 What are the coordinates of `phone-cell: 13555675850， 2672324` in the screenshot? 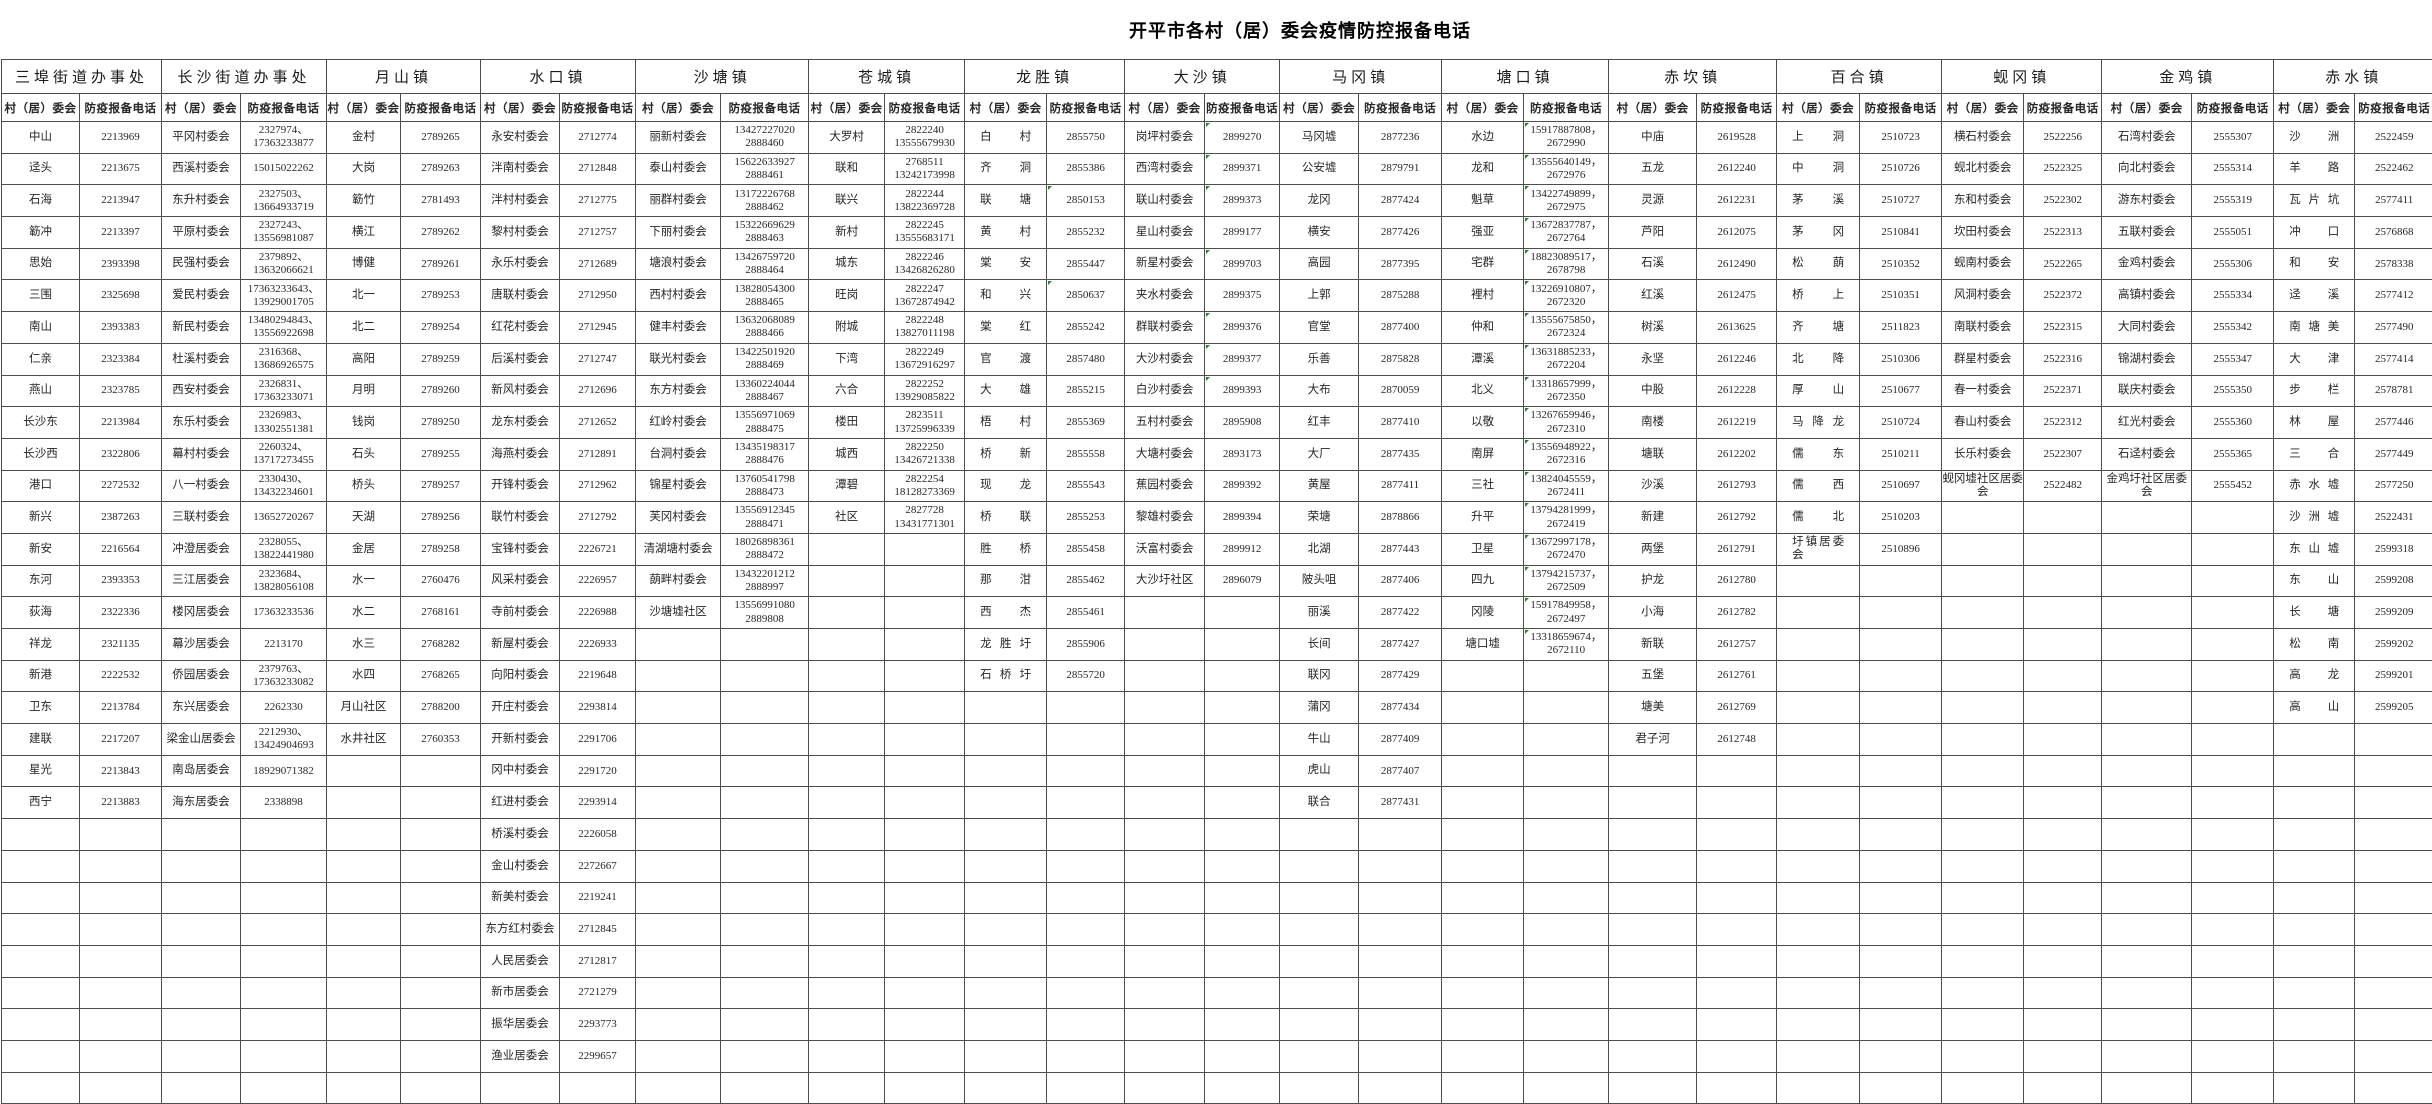 It's located at (1566, 327).